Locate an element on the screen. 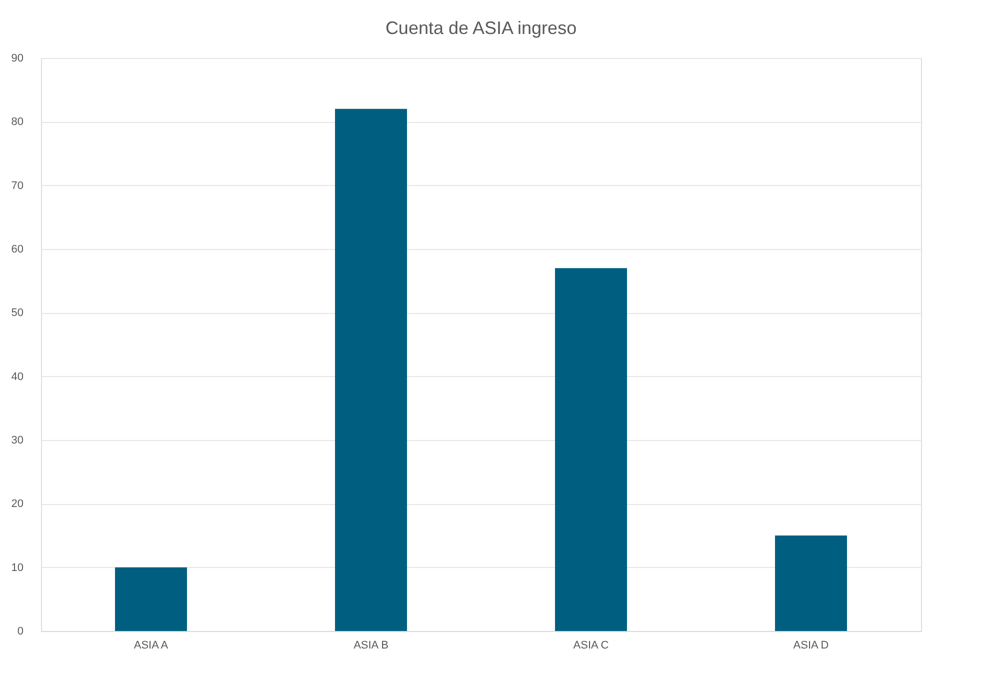 The height and width of the screenshot is (687, 984). y-tick-label: 30 is located at coordinates (17, 440).